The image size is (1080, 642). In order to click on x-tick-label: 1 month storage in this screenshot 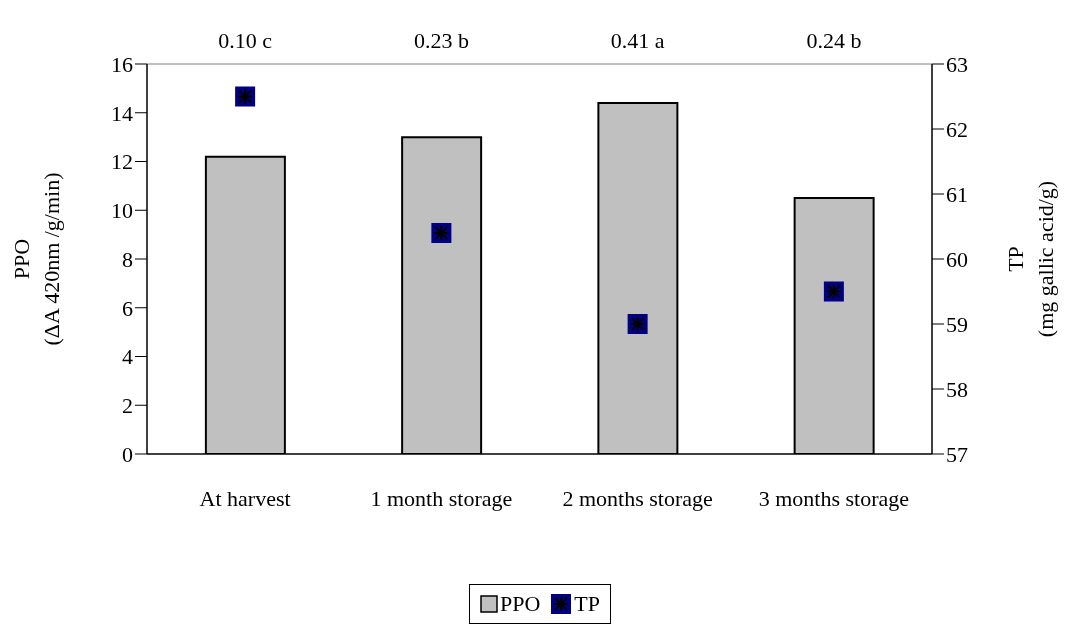, I will do `click(441, 498)`.